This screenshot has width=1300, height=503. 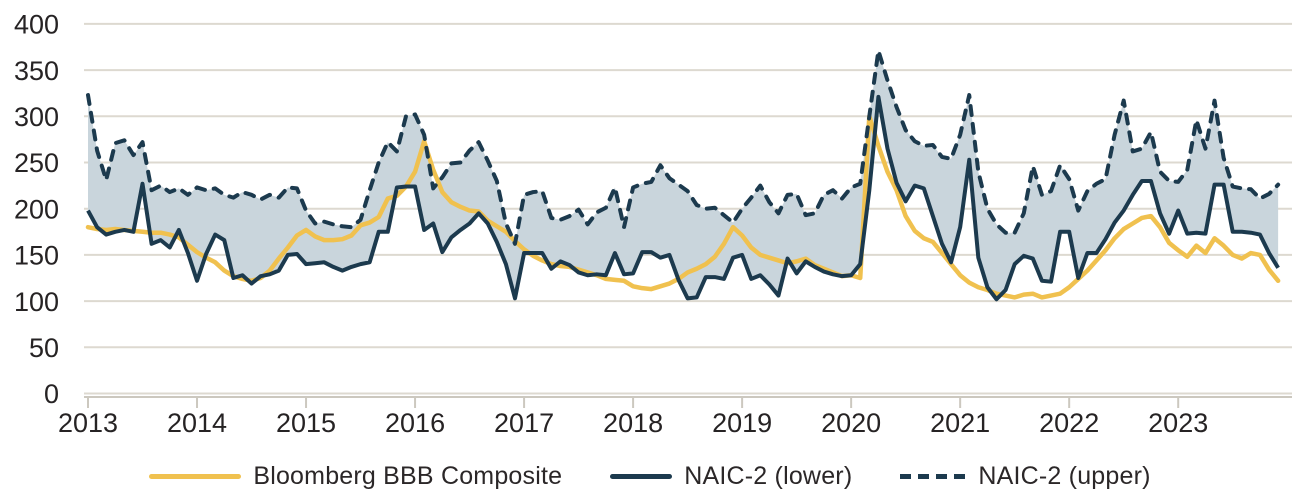 I want to click on x-axis-label: 2015, so click(x=306, y=423).